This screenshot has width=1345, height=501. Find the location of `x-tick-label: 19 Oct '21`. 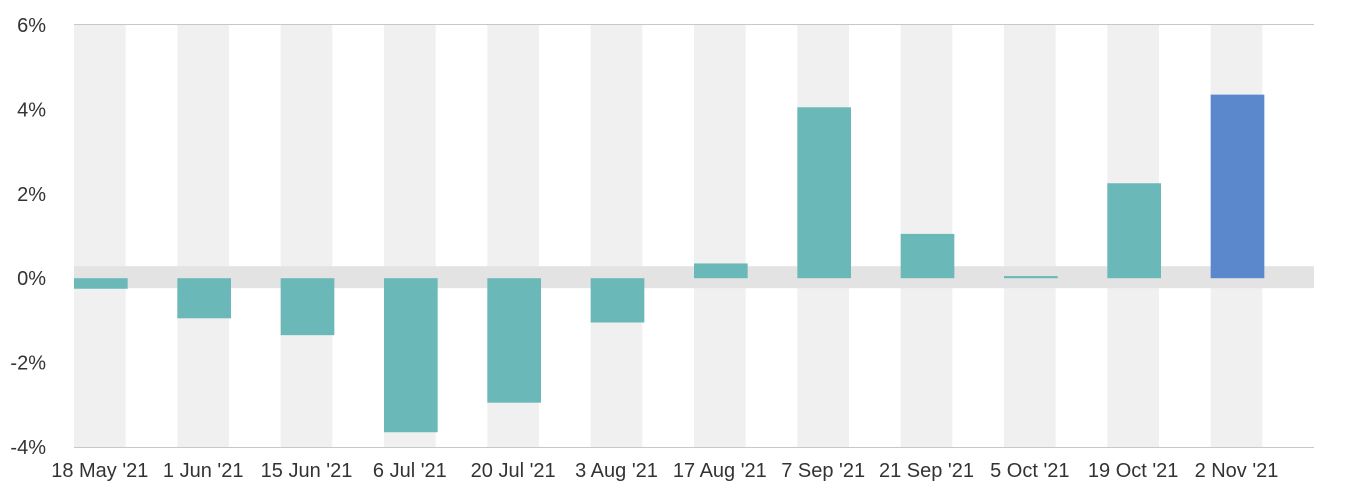

x-tick-label: 19 Oct '21 is located at coordinates (1133, 471).